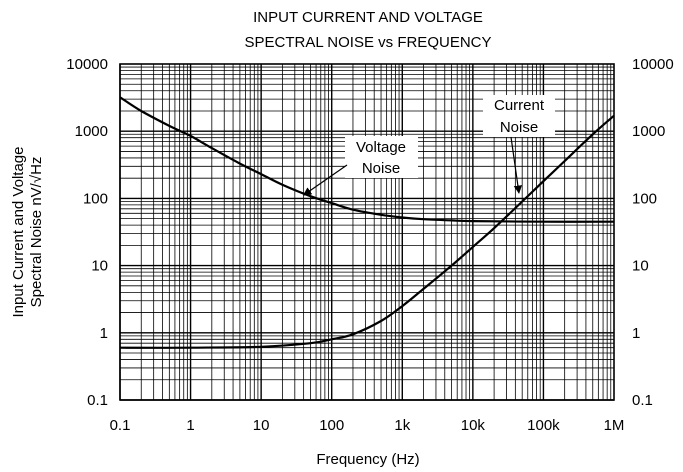 The image size is (683, 472). What do you see at coordinates (473, 425) in the screenshot?
I see `x-tick-label: 10k` at bounding box center [473, 425].